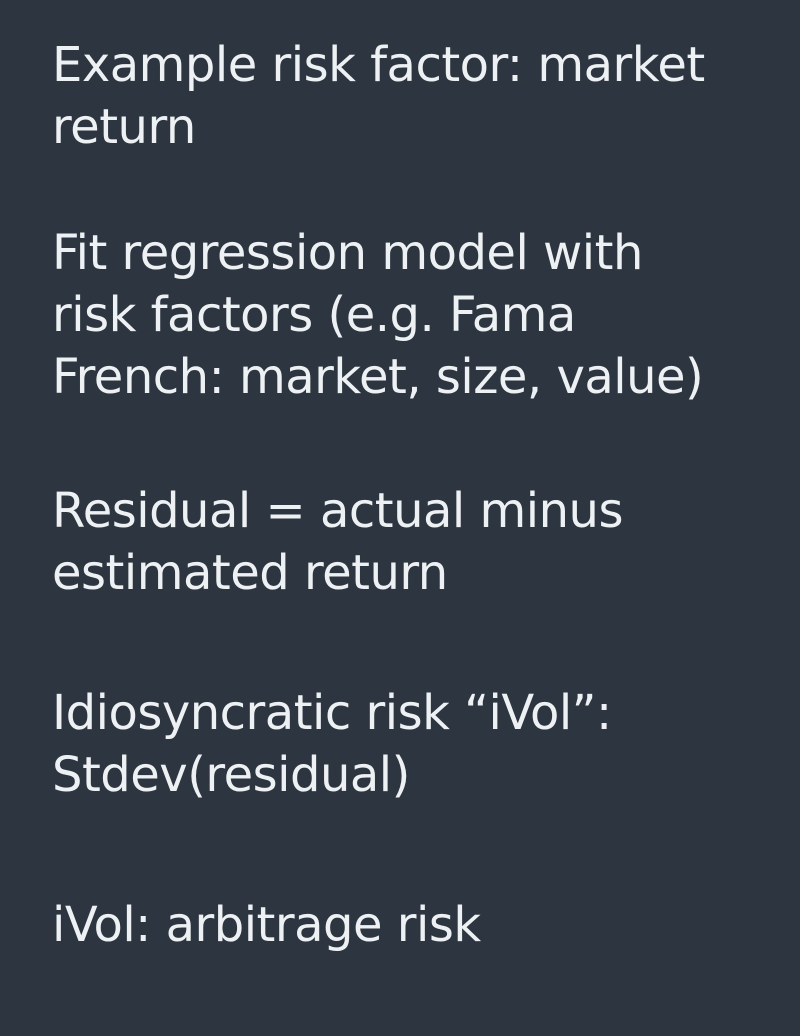 This screenshot has width=800, height=1036. What do you see at coordinates (314, 315) in the screenshot?
I see `paragraph-line: risk factors (e.g. Fama` at bounding box center [314, 315].